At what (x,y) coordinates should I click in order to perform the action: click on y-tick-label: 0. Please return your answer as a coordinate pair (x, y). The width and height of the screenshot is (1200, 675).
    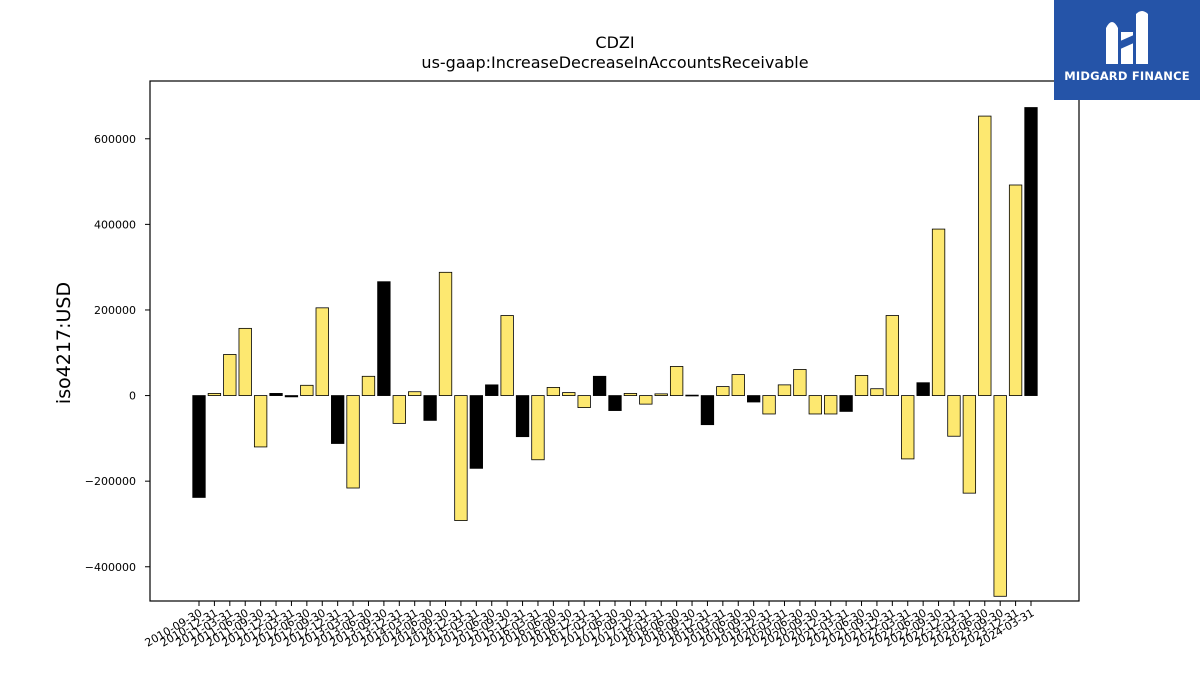
    Looking at the image, I should click on (132, 396).